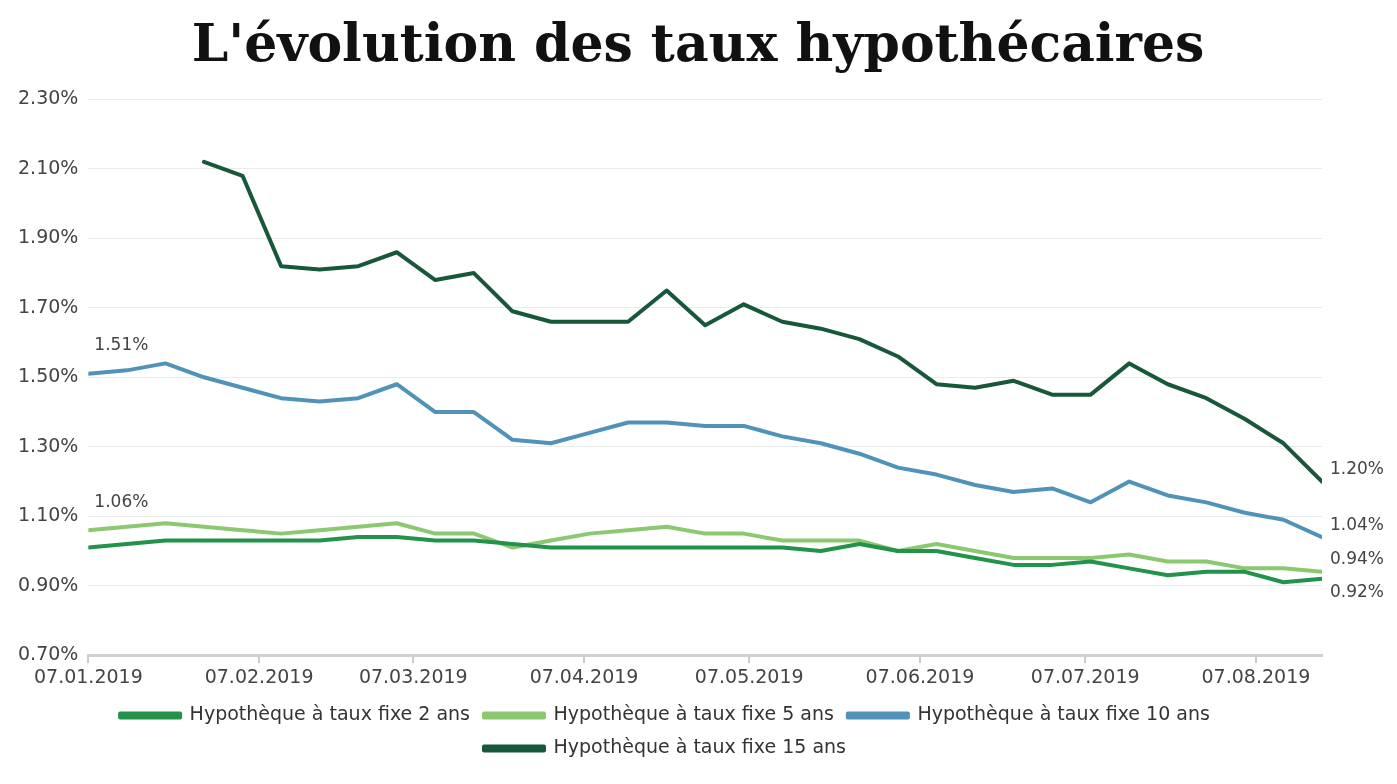 Image resolution: width=1397 pixels, height=784 pixels. What do you see at coordinates (48, 375) in the screenshot?
I see `y-tick-label: 1.50%` at bounding box center [48, 375].